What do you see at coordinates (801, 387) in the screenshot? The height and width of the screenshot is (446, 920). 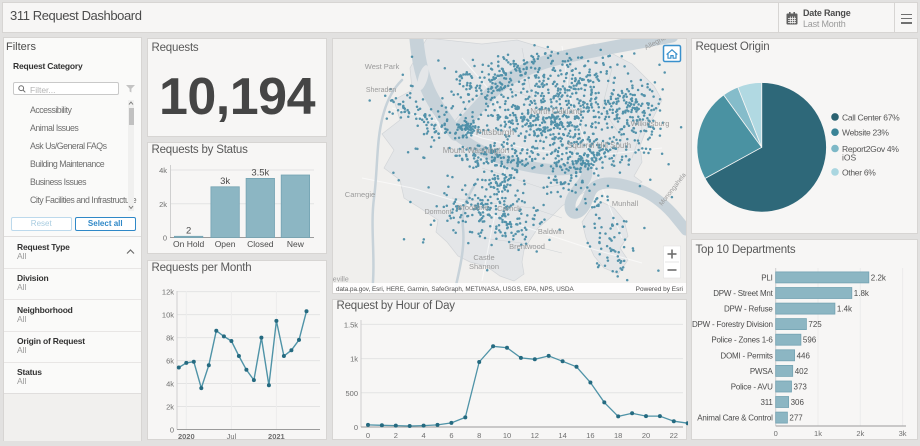 I see `svg-text: 373` at bounding box center [801, 387].